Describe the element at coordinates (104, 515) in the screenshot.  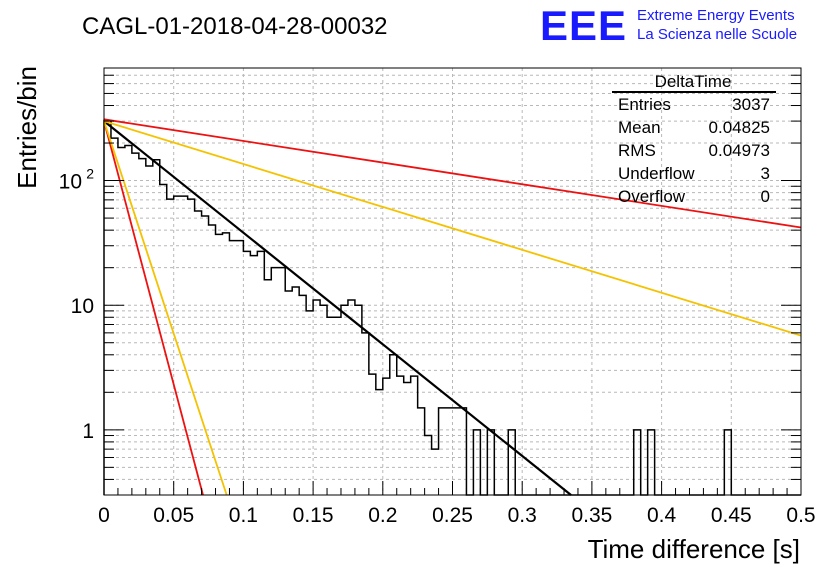
I see `x-tick-label: 0` at that location.